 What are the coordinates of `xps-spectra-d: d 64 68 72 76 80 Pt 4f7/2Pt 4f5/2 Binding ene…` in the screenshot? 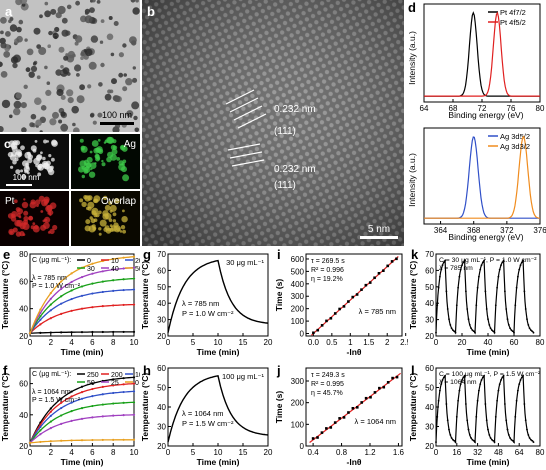 It's located at (476, 121).